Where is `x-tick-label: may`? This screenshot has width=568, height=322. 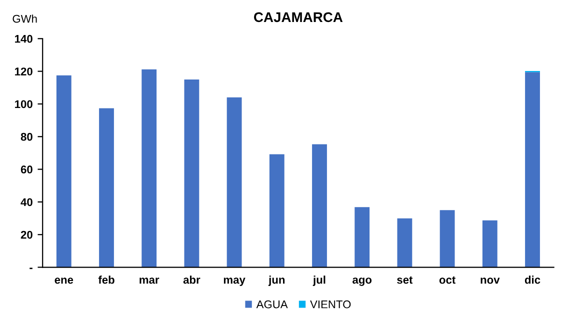 x-tick-label: may is located at coordinates (235, 282).